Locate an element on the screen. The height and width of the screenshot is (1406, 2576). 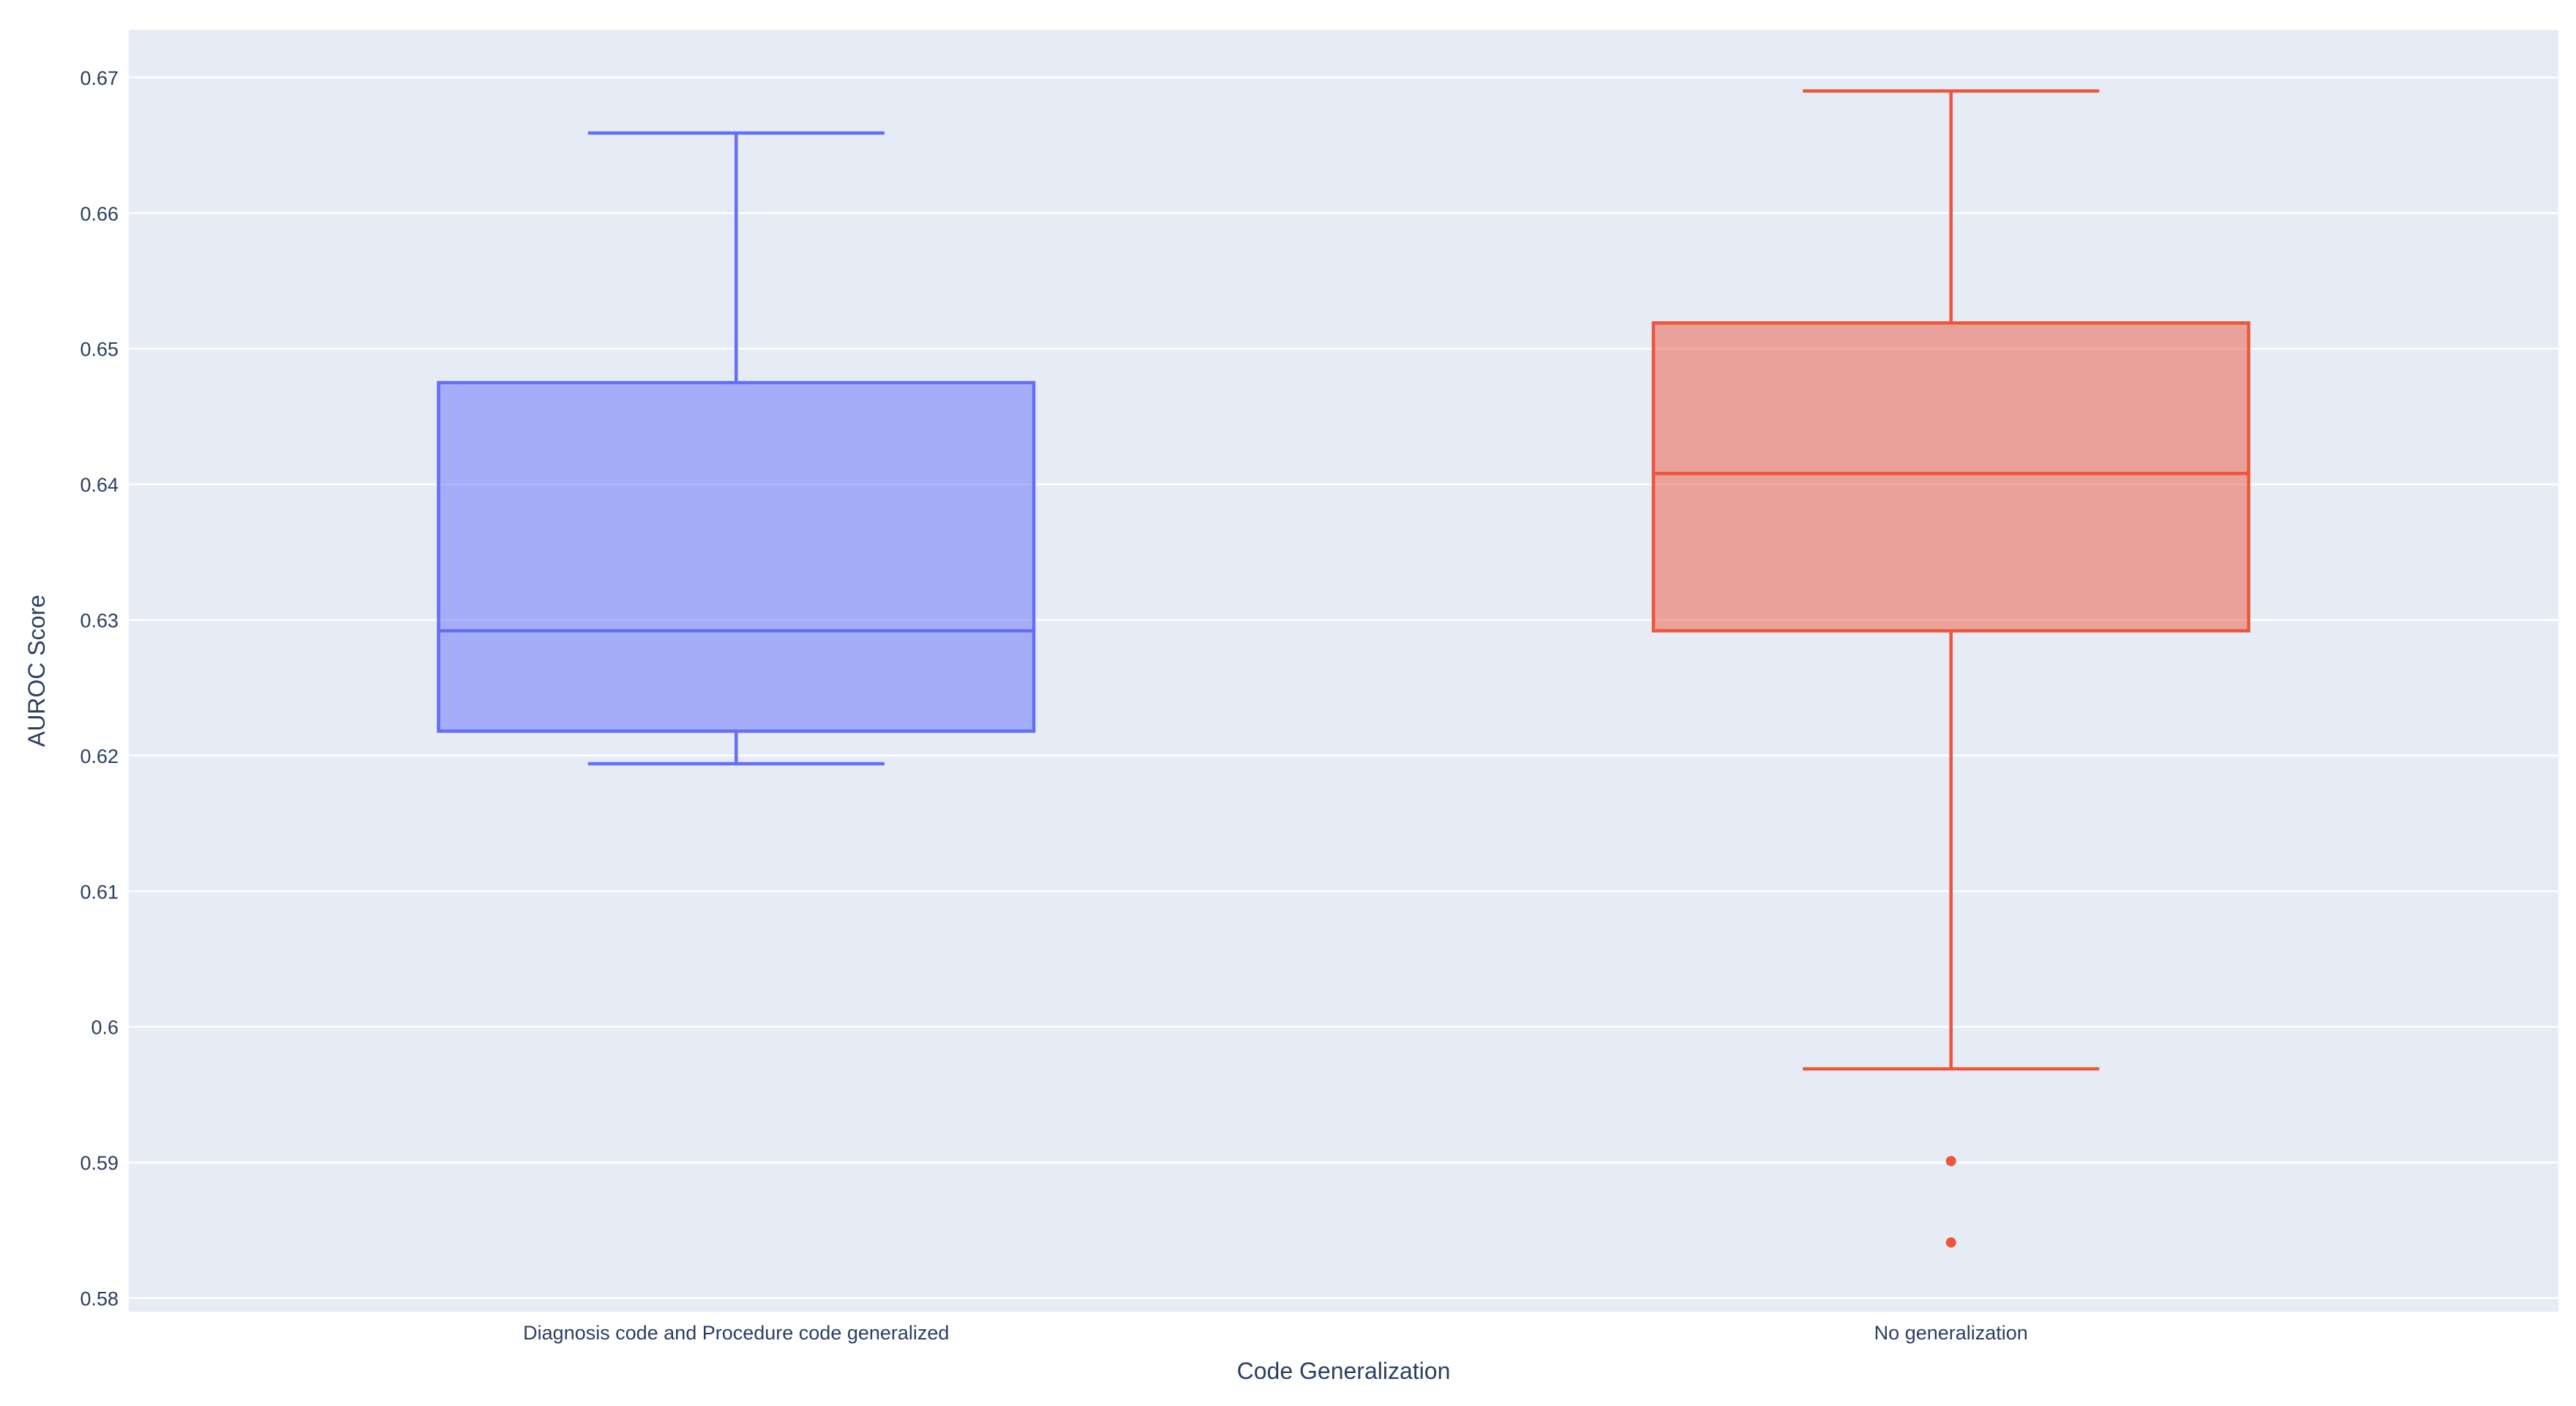
y-tick-label: 0.65 is located at coordinates (100, 350).